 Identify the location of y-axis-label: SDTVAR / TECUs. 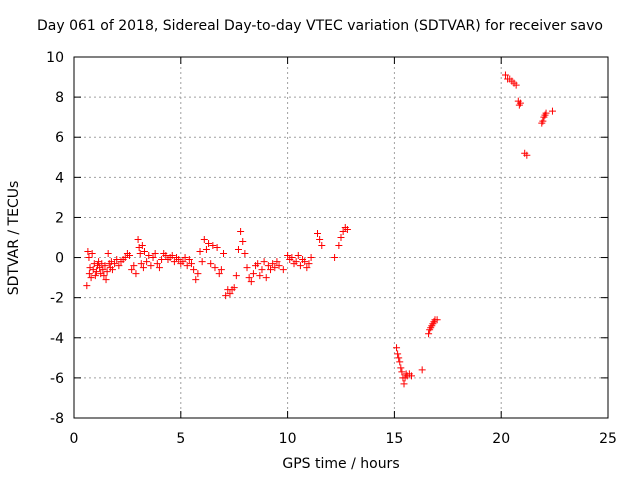
(14, 238).